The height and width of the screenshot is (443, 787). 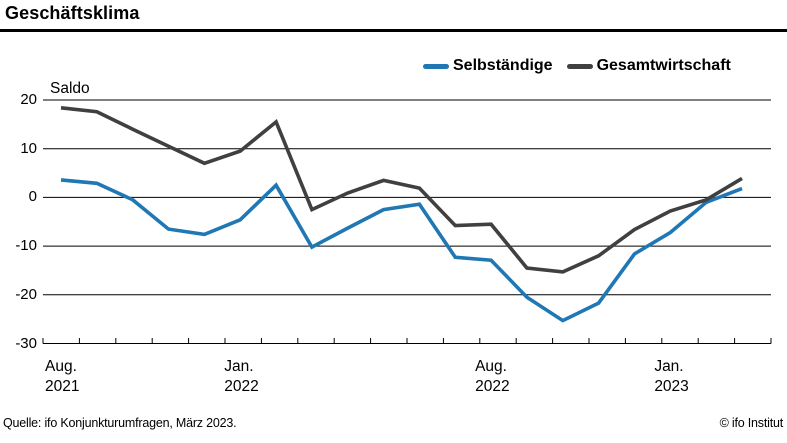 I want to click on copyright-note: © ifo Institut, so click(x=751, y=423).